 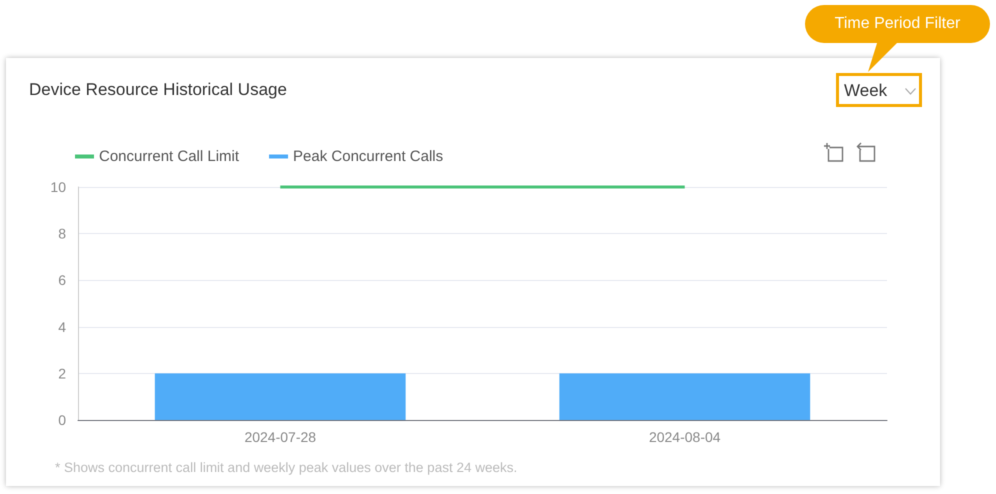 What do you see at coordinates (169, 156) in the screenshot?
I see `legend-label: Concurrent Call Limit` at bounding box center [169, 156].